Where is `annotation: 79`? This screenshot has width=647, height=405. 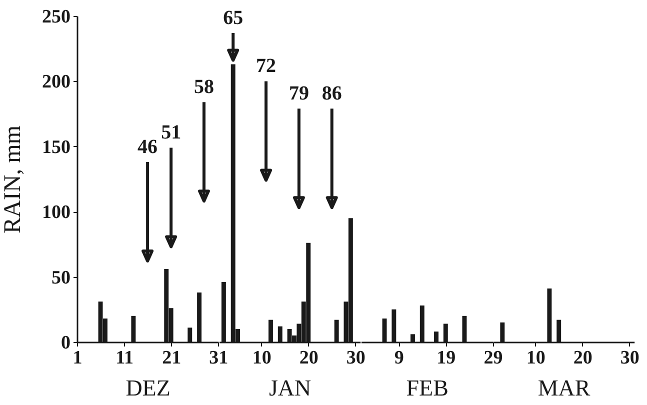
annotation: 79 is located at coordinates (298, 93).